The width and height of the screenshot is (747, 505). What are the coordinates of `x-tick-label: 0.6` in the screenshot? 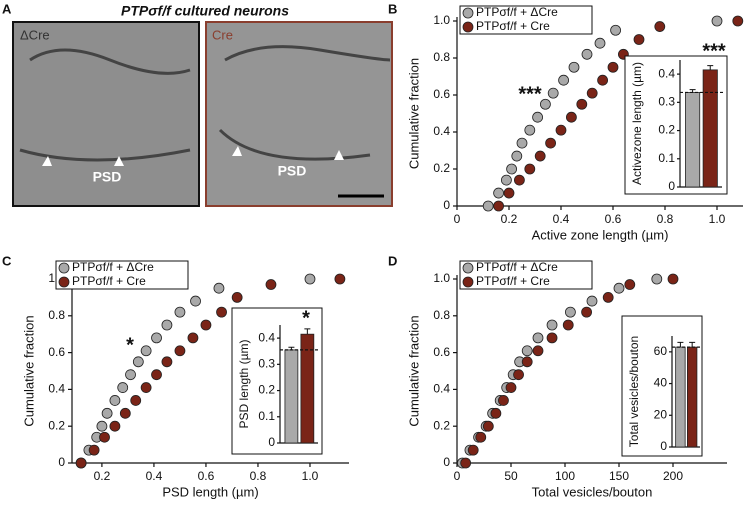 It's located at (206, 476).